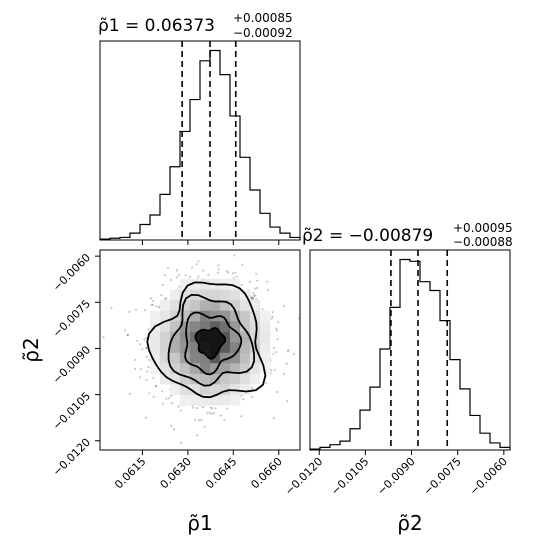 The image size is (550, 550). What do you see at coordinates (71, 364) in the screenshot?
I see `joint-ytick-label: −0.0090` at bounding box center [71, 364].